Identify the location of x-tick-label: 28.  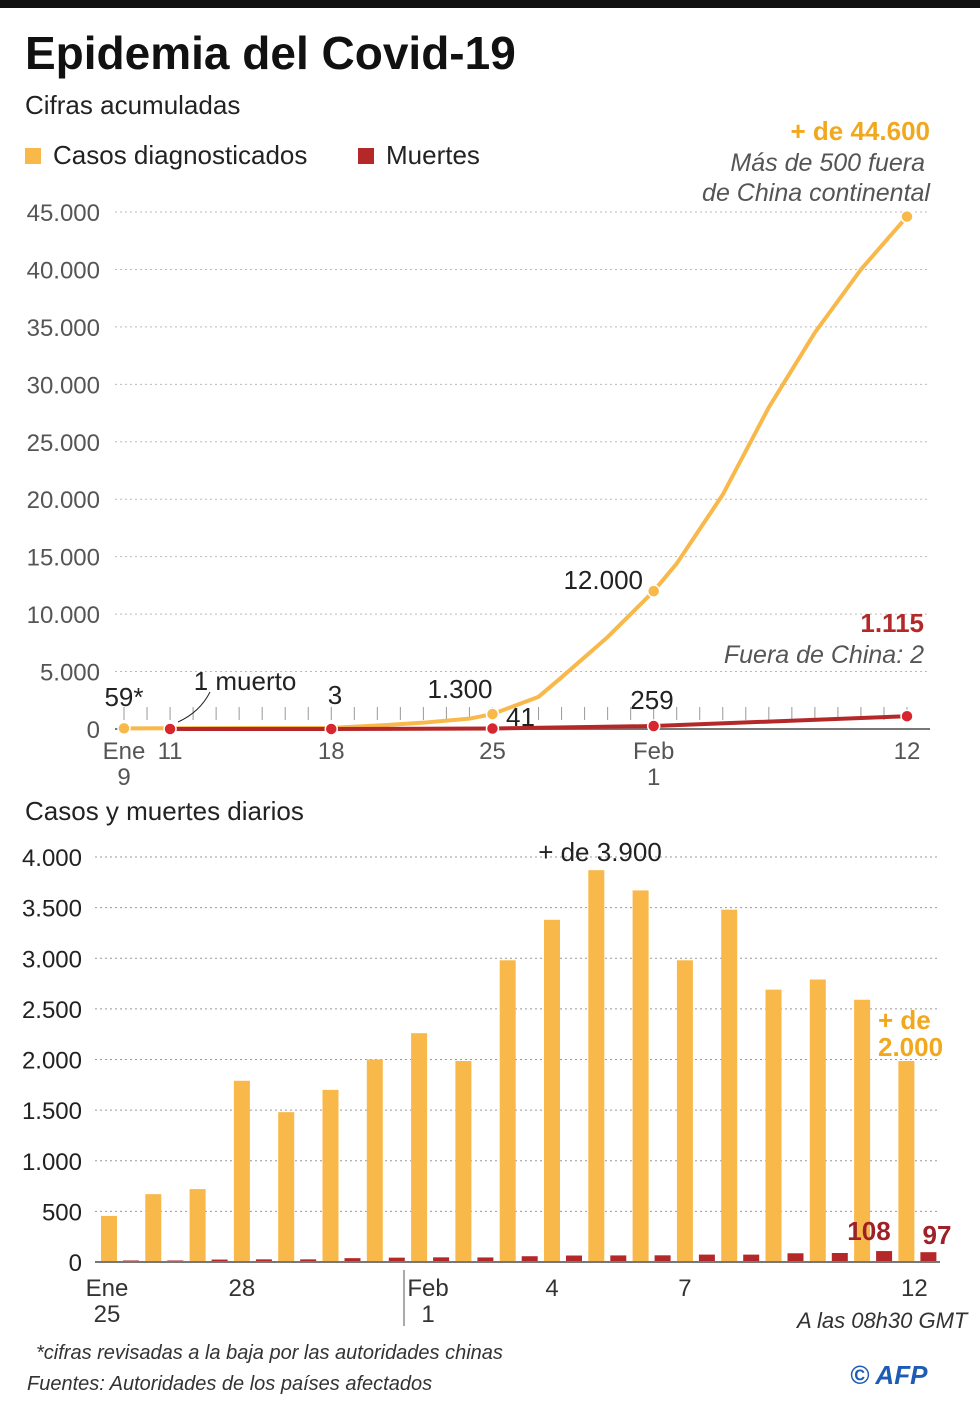
(242, 1288).